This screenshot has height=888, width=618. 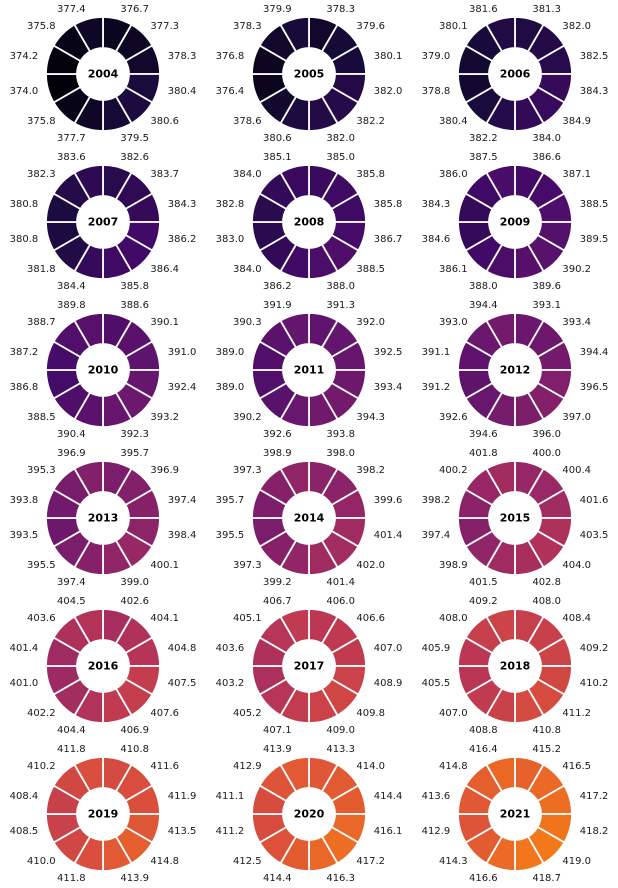 What do you see at coordinates (436, 796) in the screenshot?
I see `segment-value-label: 413.6` at bounding box center [436, 796].